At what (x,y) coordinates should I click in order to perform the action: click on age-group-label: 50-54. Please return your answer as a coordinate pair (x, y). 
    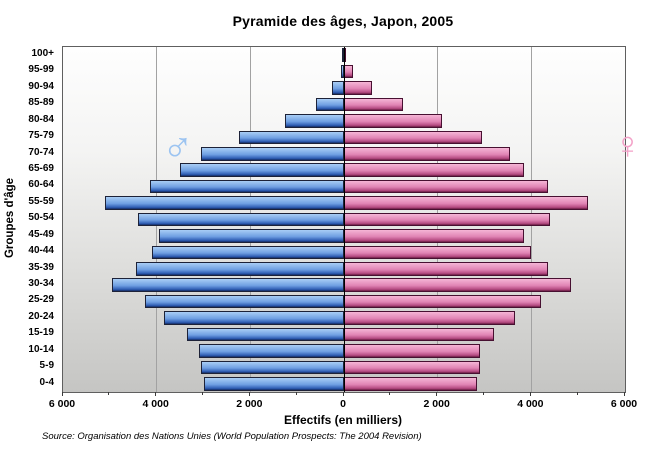
    Looking at the image, I should click on (41, 218).